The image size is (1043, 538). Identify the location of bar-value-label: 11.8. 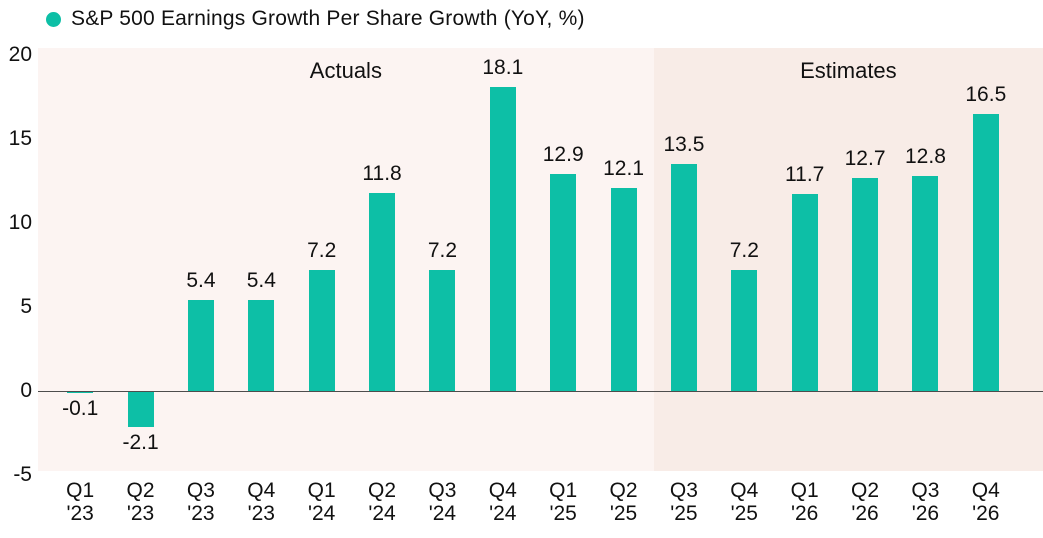
(382, 173).